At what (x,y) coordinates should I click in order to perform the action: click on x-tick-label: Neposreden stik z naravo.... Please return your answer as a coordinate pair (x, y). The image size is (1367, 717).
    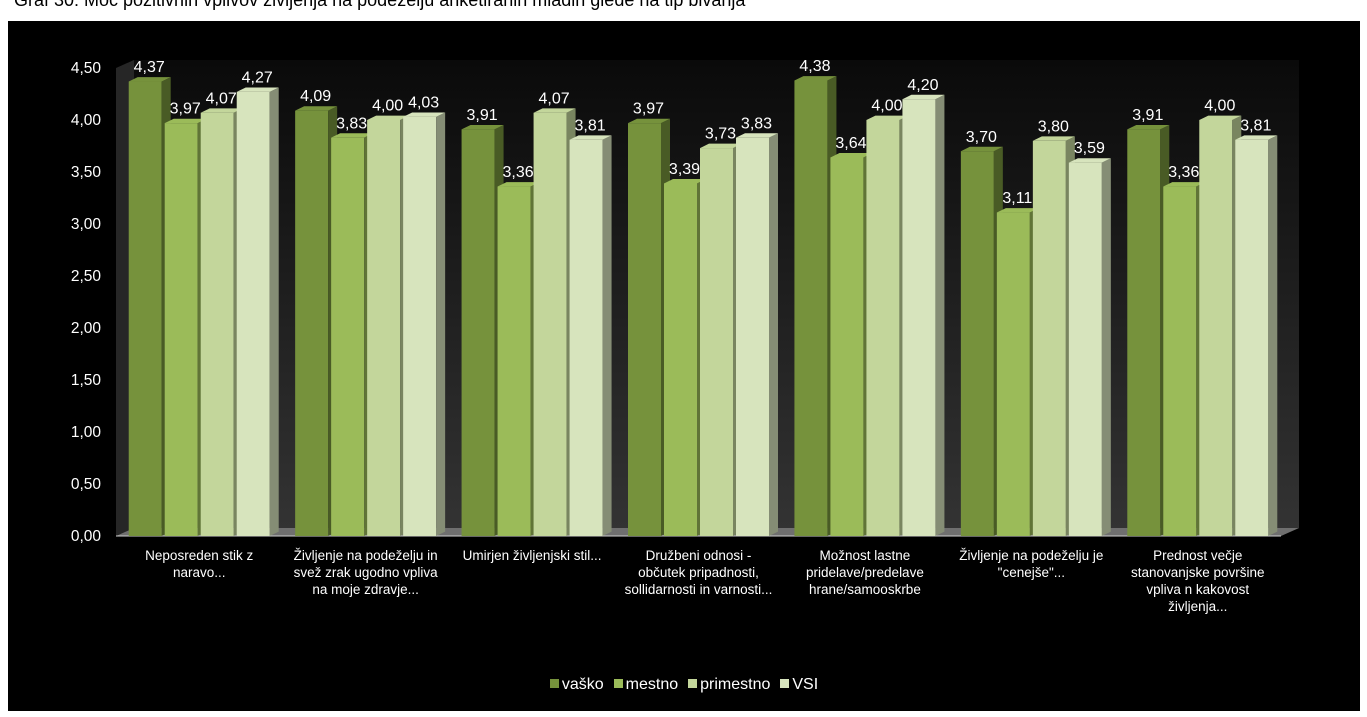
    Looking at the image, I should click on (199, 564).